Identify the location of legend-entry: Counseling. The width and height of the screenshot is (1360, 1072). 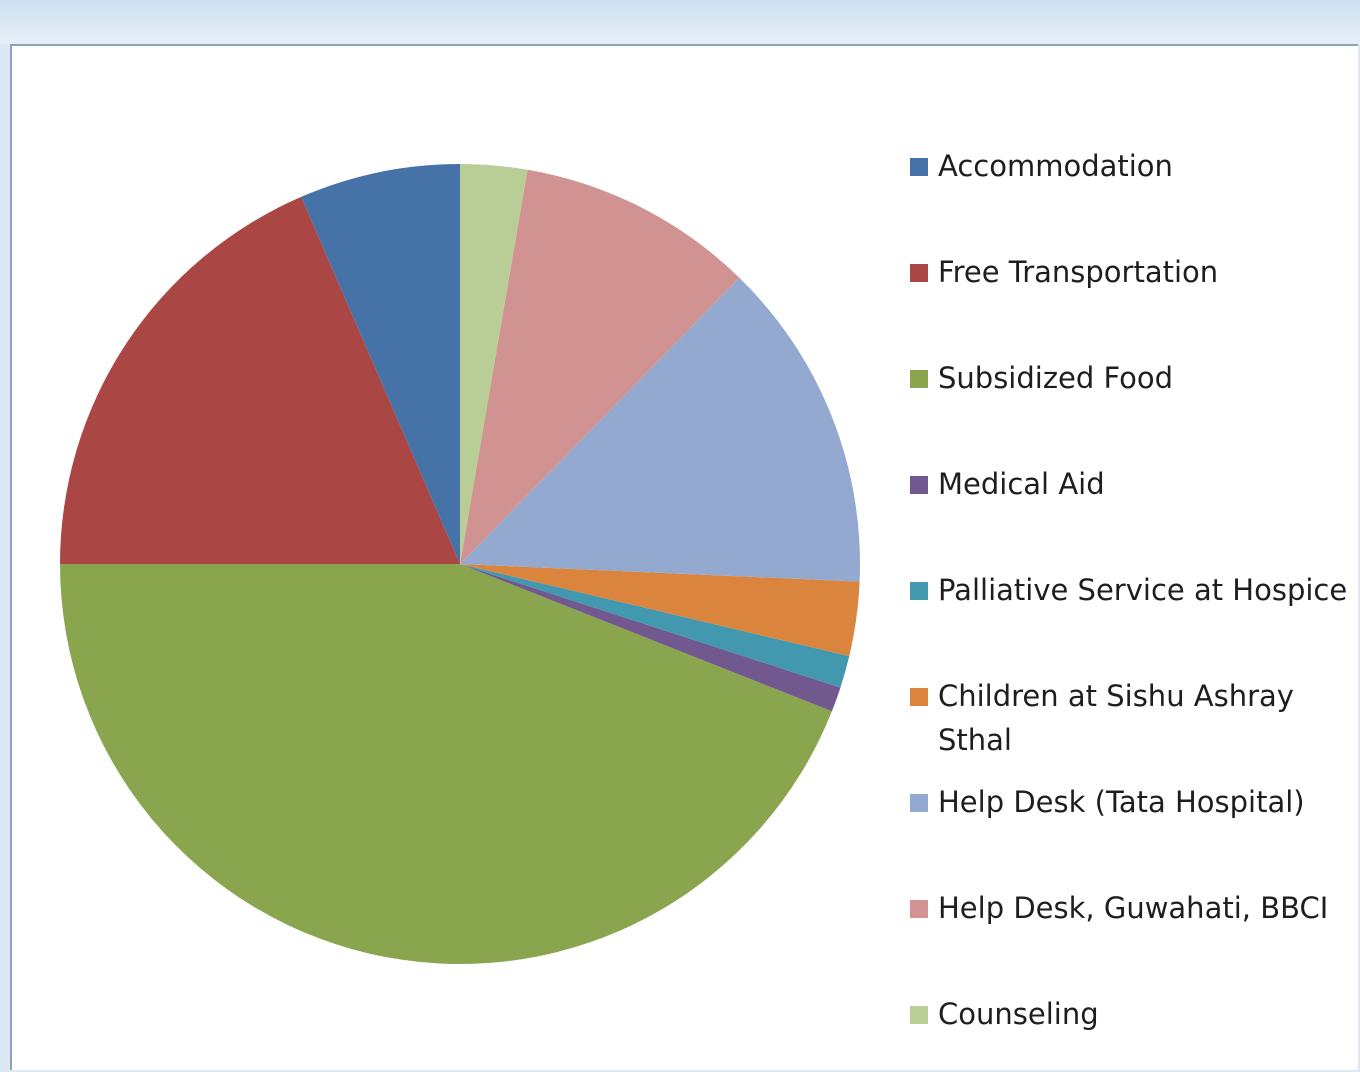
(1128, 1019).